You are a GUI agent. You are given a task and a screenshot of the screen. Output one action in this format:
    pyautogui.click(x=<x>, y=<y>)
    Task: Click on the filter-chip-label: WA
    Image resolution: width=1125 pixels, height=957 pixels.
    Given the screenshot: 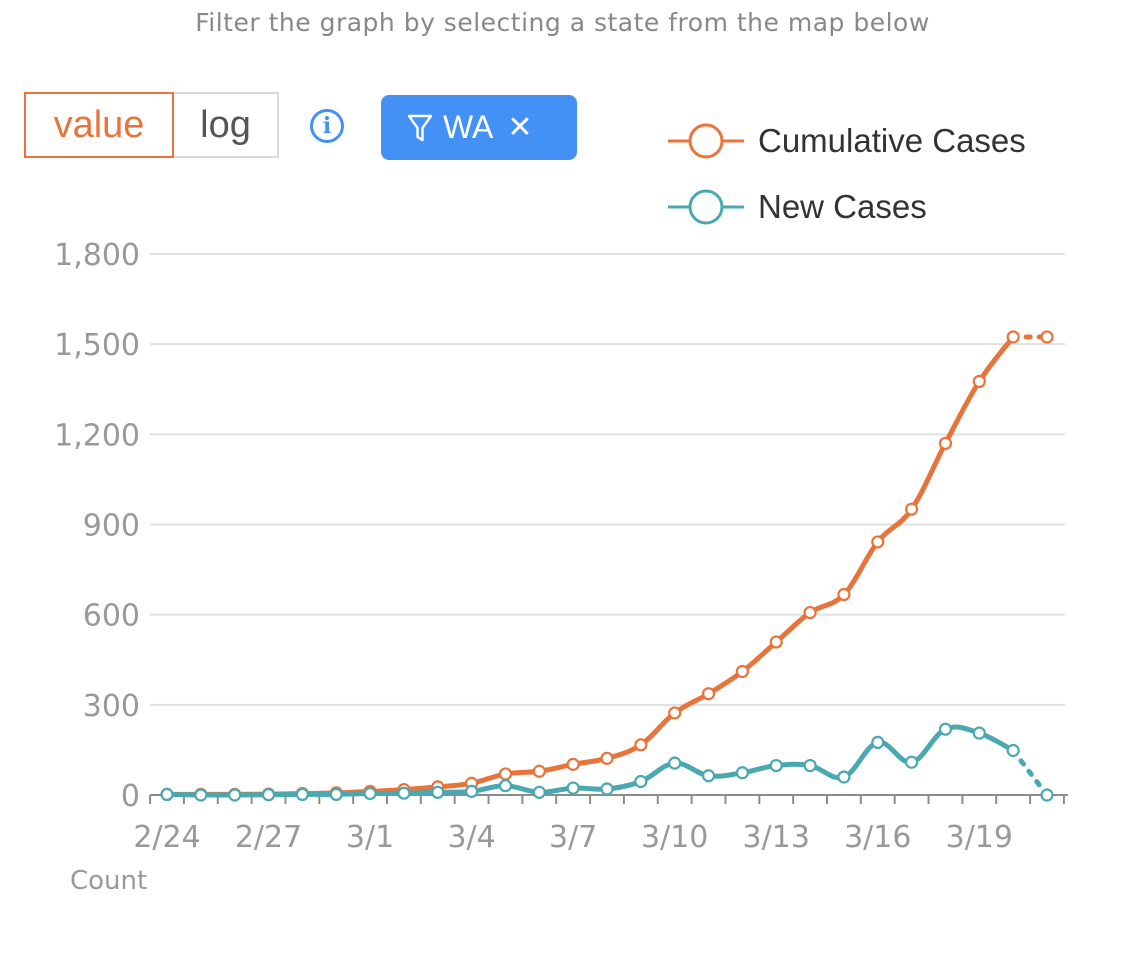 What is the action you would take?
    pyautogui.click(x=468, y=127)
    